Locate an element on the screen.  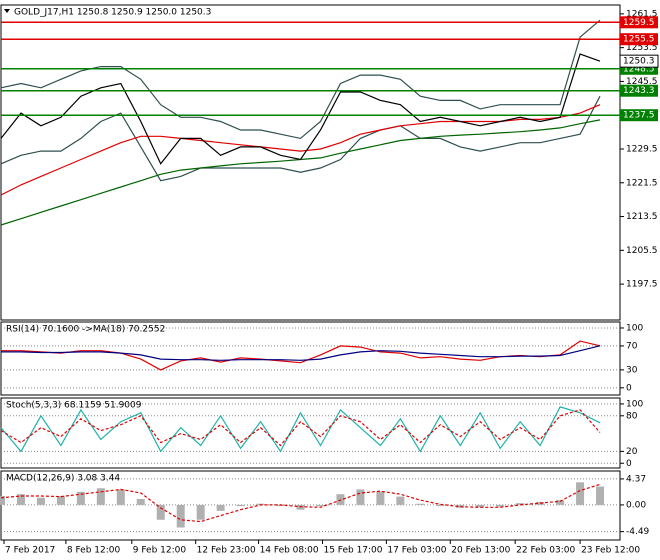
level-label: 1255.5 is located at coordinates (639, 40).